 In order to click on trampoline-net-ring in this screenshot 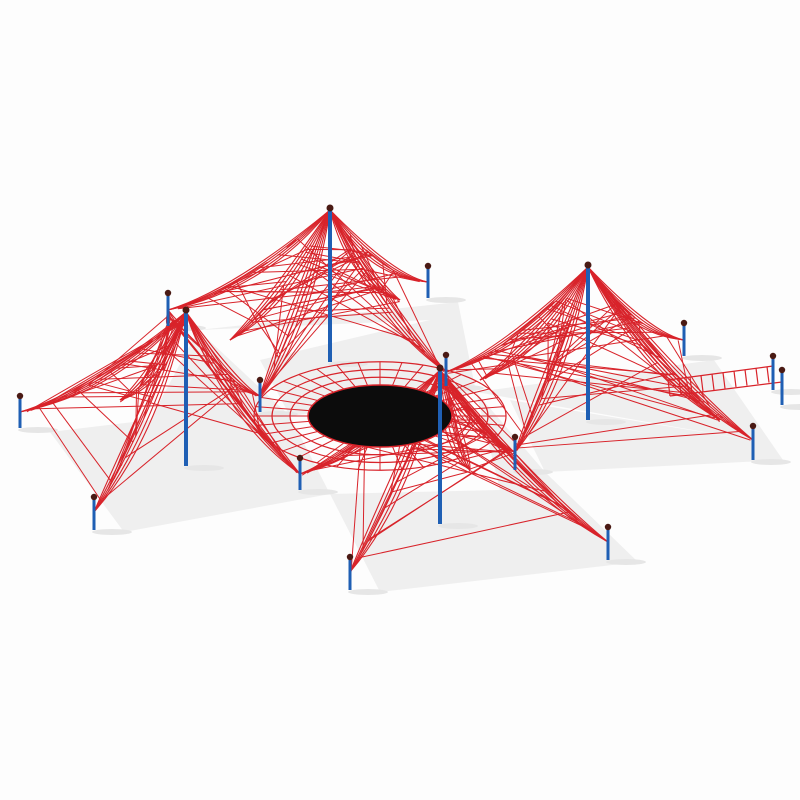, I will do `click(380, 416)`.